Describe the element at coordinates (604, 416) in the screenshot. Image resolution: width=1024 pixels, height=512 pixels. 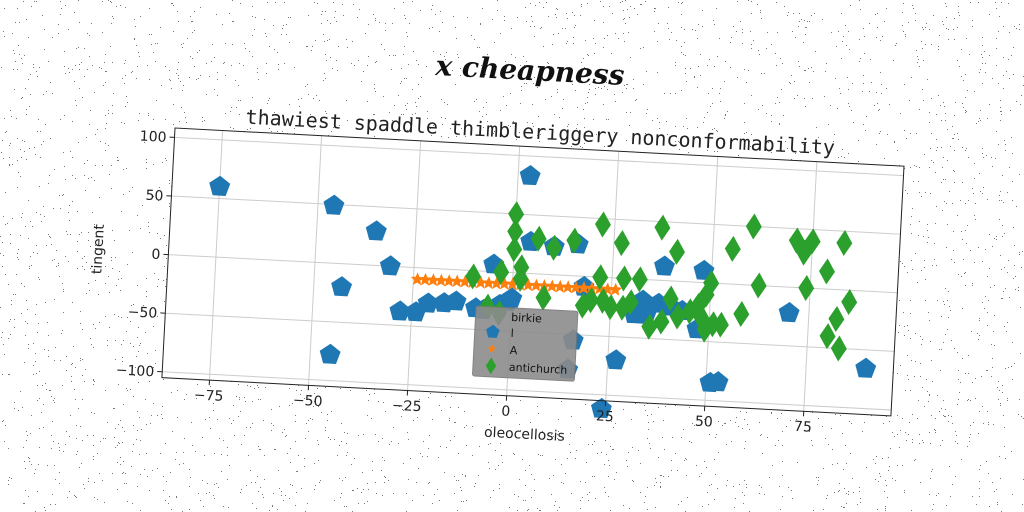
I see `x-tick-label: 25` at that location.